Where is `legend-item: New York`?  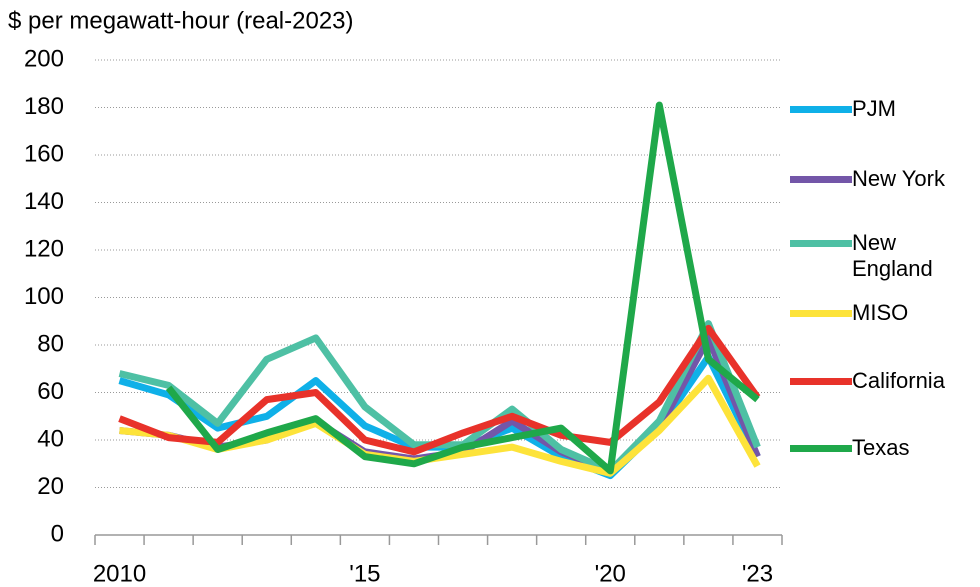
legend-item: New York is located at coordinates (876, 179).